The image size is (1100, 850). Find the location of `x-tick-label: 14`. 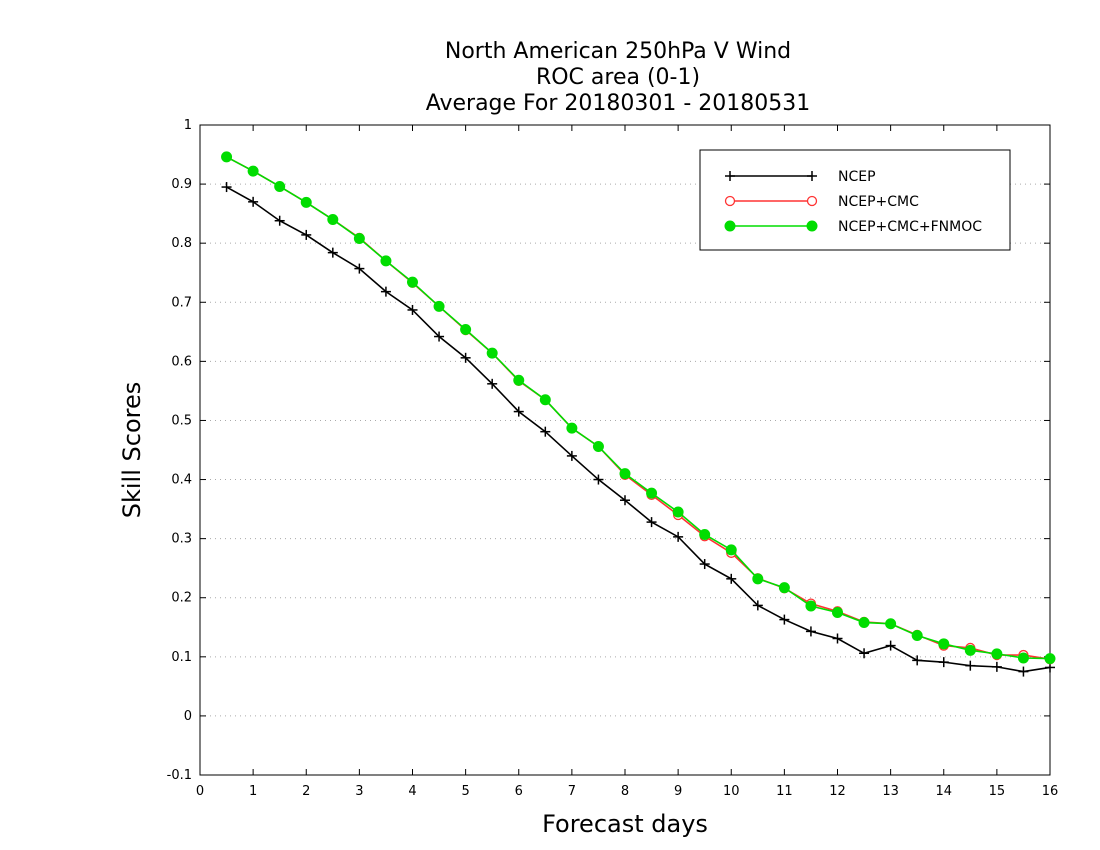

x-tick-label: 14 is located at coordinates (943, 791).